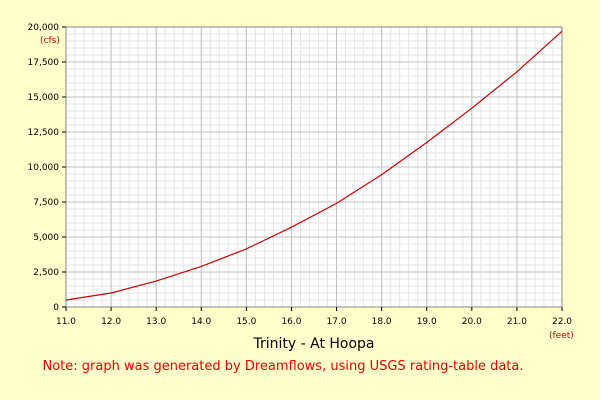  What do you see at coordinates (246, 322) in the screenshot?
I see `x-tick-label: 15.0` at bounding box center [246, 322].